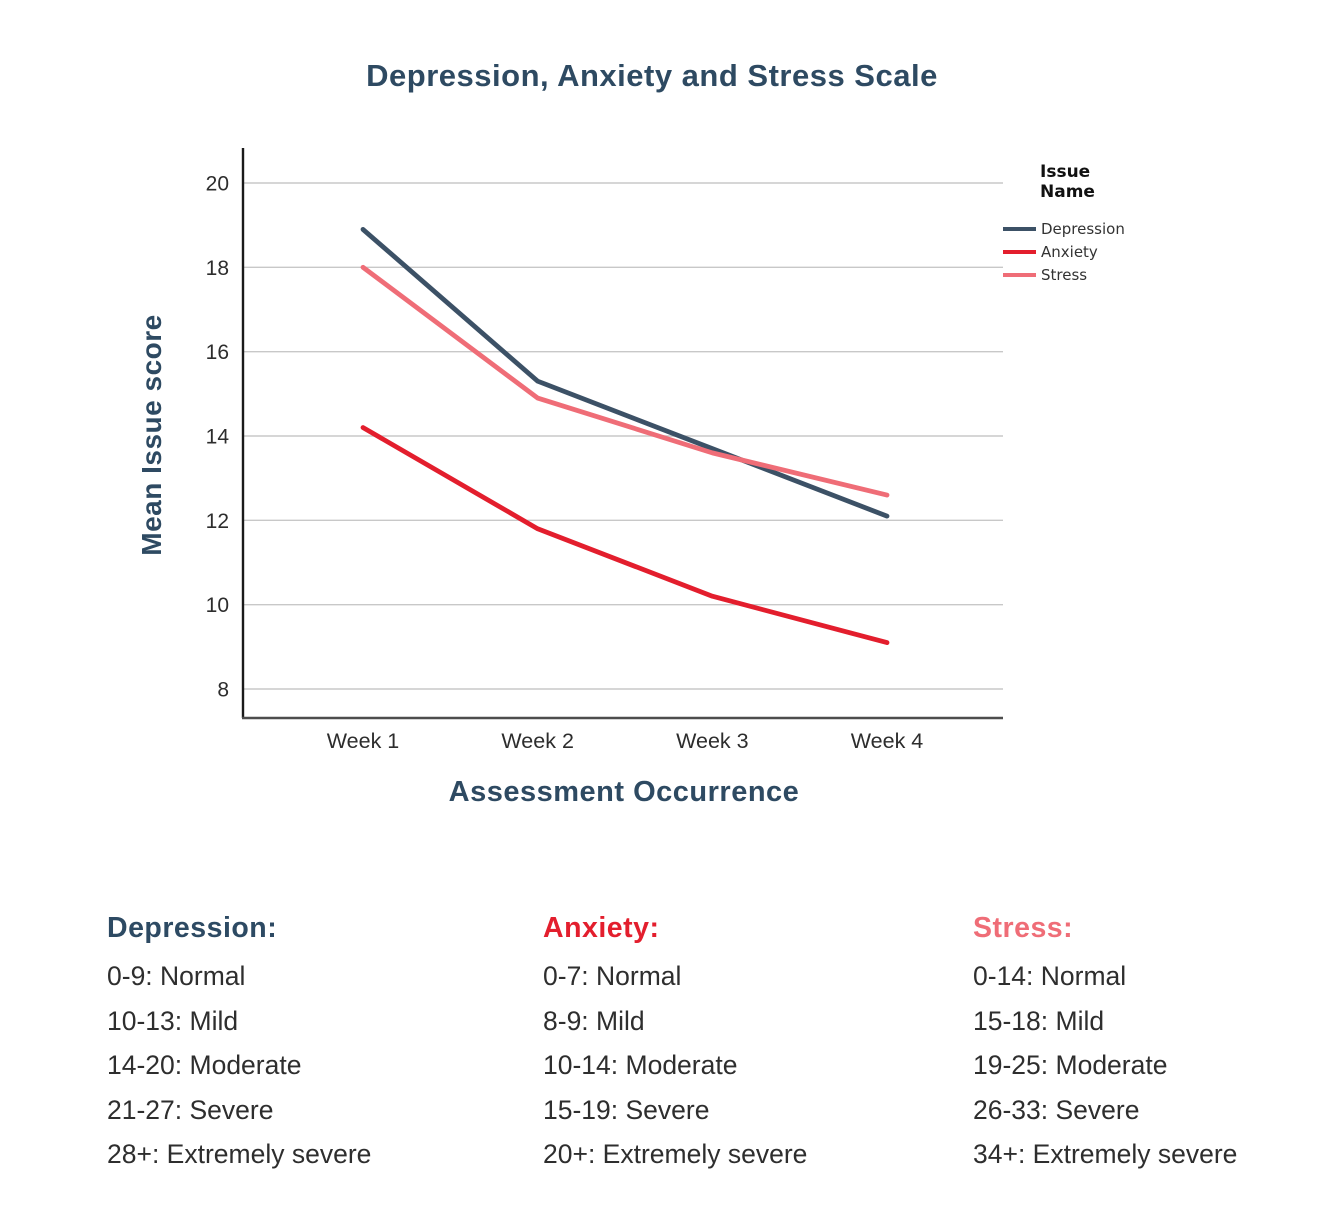 The height and width of the screenshot is (1218, 1338). What do you see at coordinates (190, 1109) in the screenshot?
I see `scale-item: 21-27: Severe` at bounding box center [190, 1109].